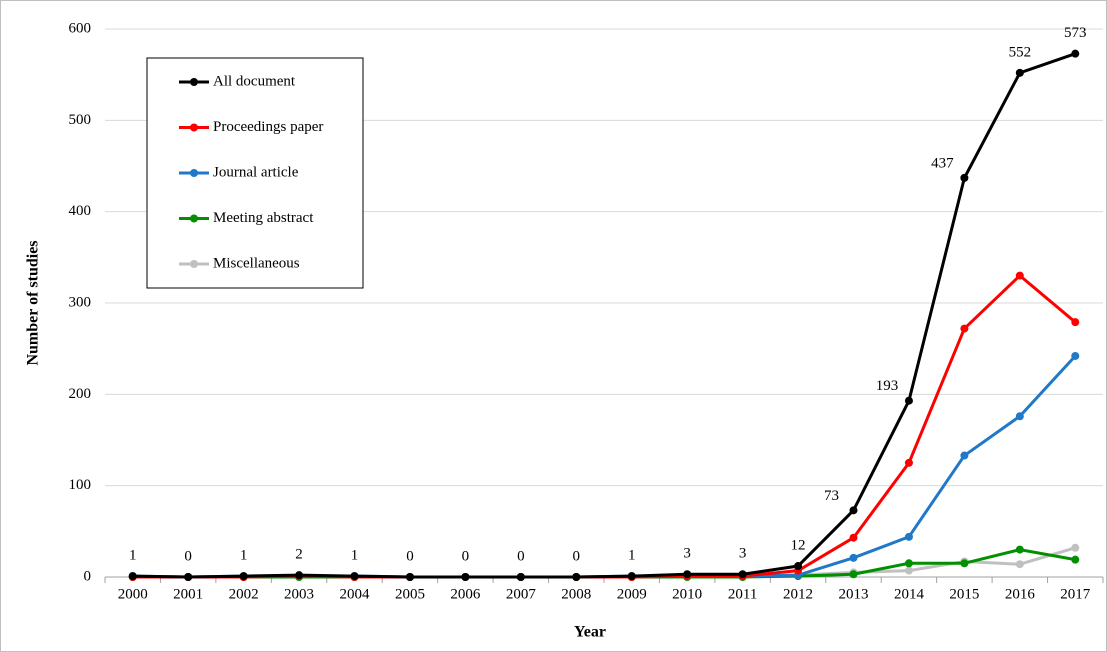 The width and height of the screenshot is (1107, 652). What do you see at coordinates (887, 386) in the screenshot?
I see `data-label: 193` at bounding box center [887, 386].